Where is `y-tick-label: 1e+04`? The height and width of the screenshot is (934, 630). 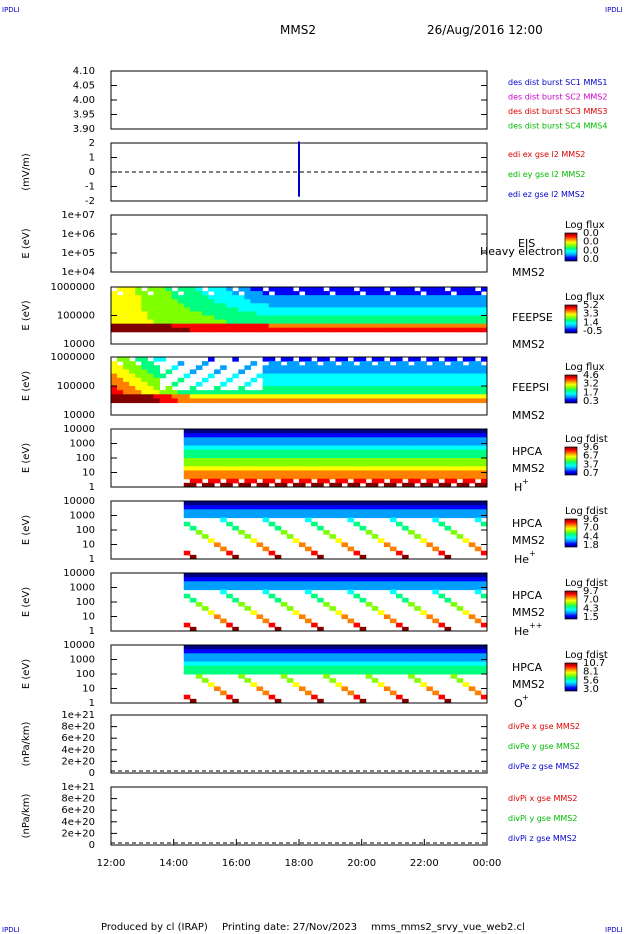
y-tick-label: 1e+04 is located at coordinates (78, 272).